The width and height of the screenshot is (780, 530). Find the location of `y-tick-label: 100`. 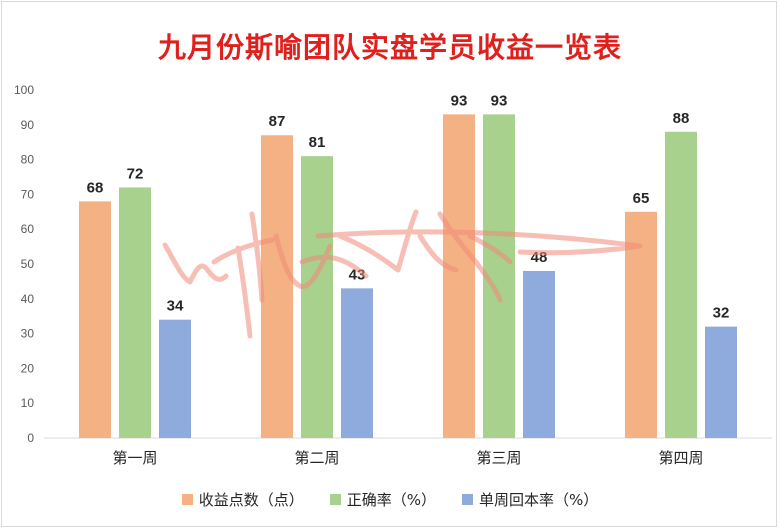

y-tick-label: 100 is located at coordinates (24, 90).